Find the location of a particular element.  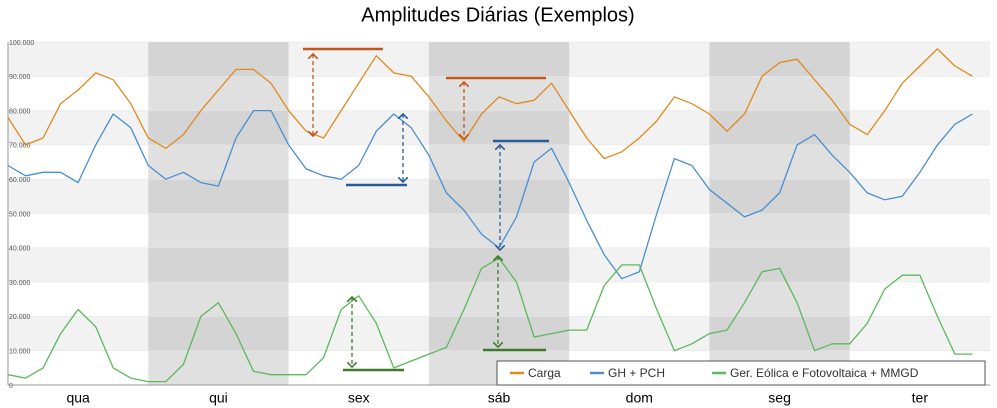

y-tick-label: 70.000 is located at coordinates (20, 146).